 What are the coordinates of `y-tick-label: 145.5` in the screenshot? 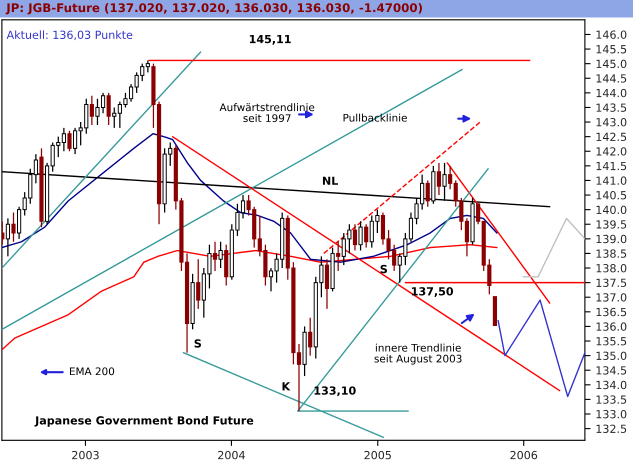 It's located at (611, 49).